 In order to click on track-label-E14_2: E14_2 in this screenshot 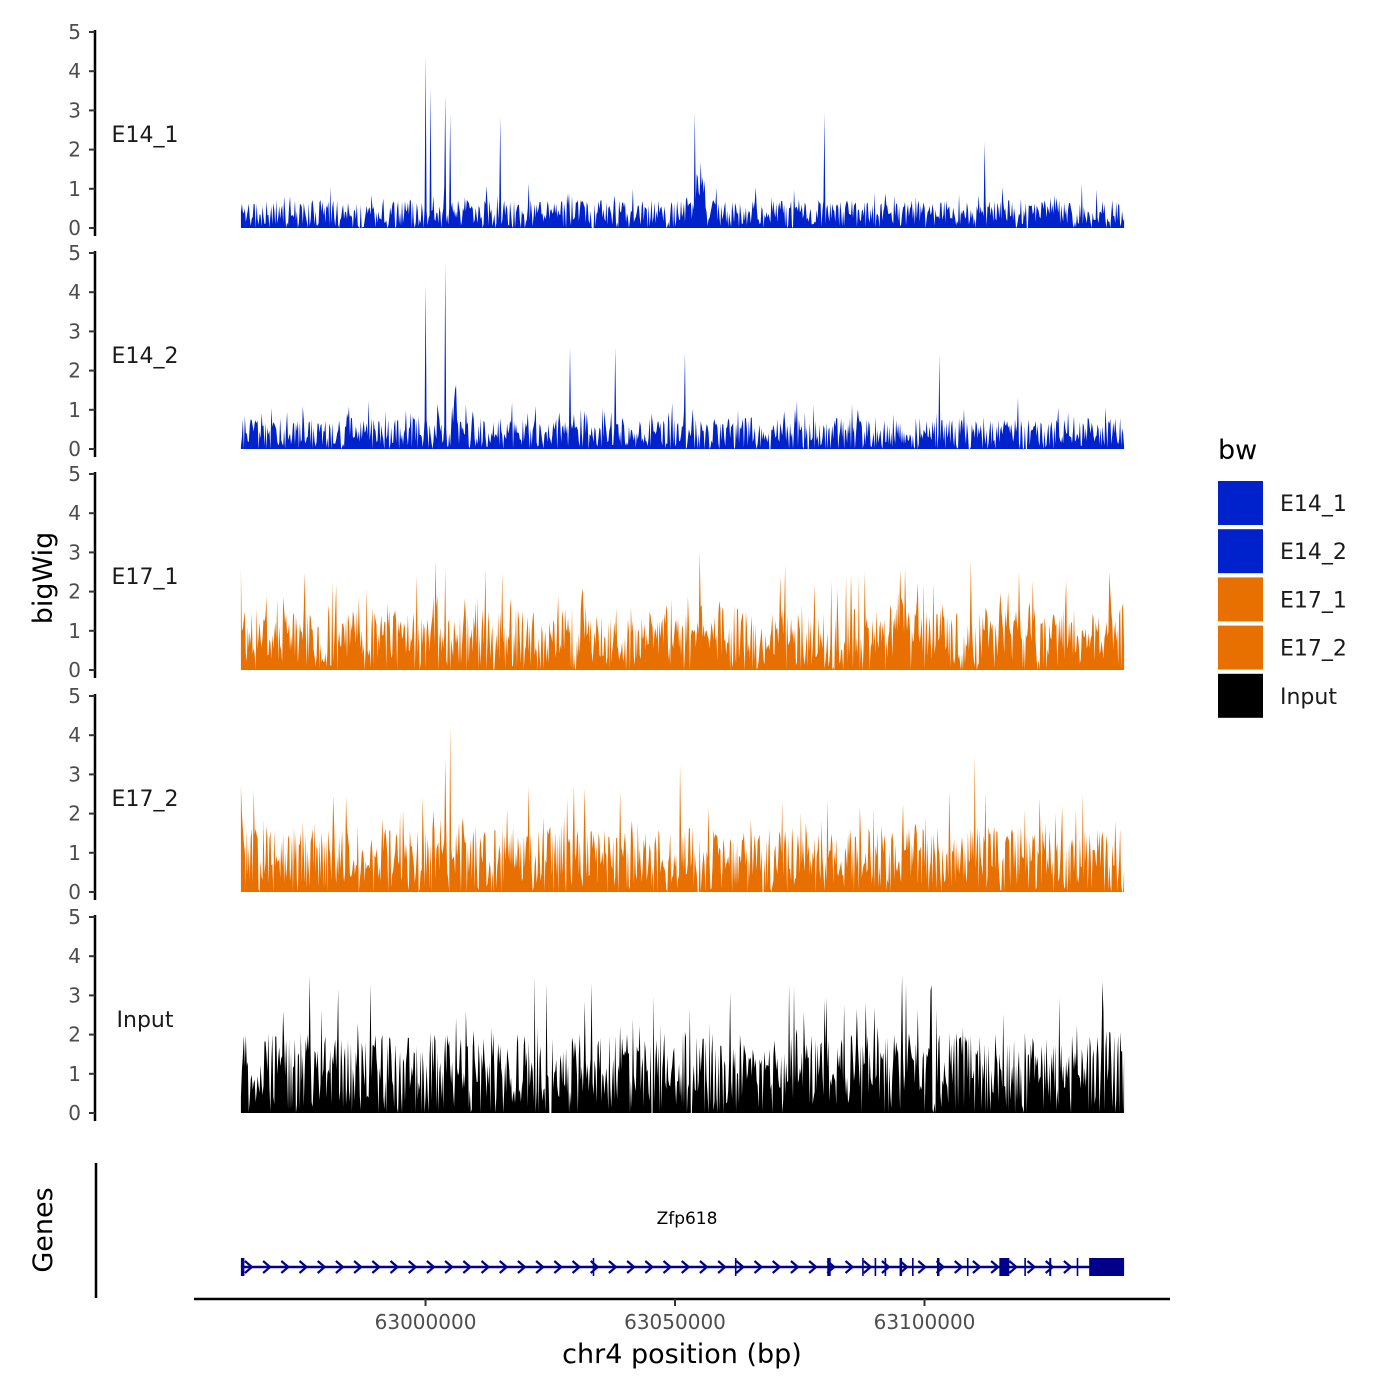, I will do `click(145, 356)`.